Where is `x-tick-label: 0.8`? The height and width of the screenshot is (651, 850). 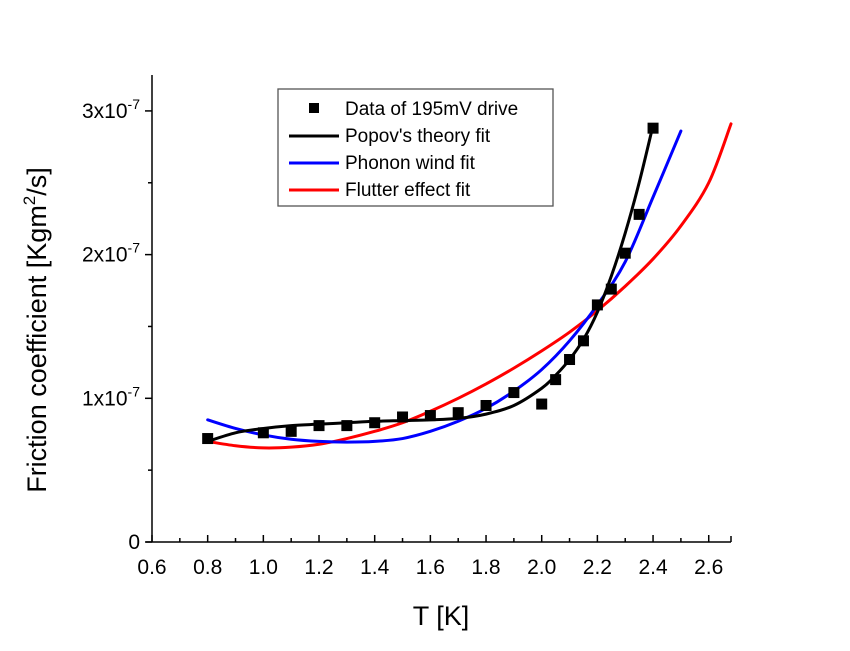 x-tick-label: 0.8 is located at coordinates (207, 567).